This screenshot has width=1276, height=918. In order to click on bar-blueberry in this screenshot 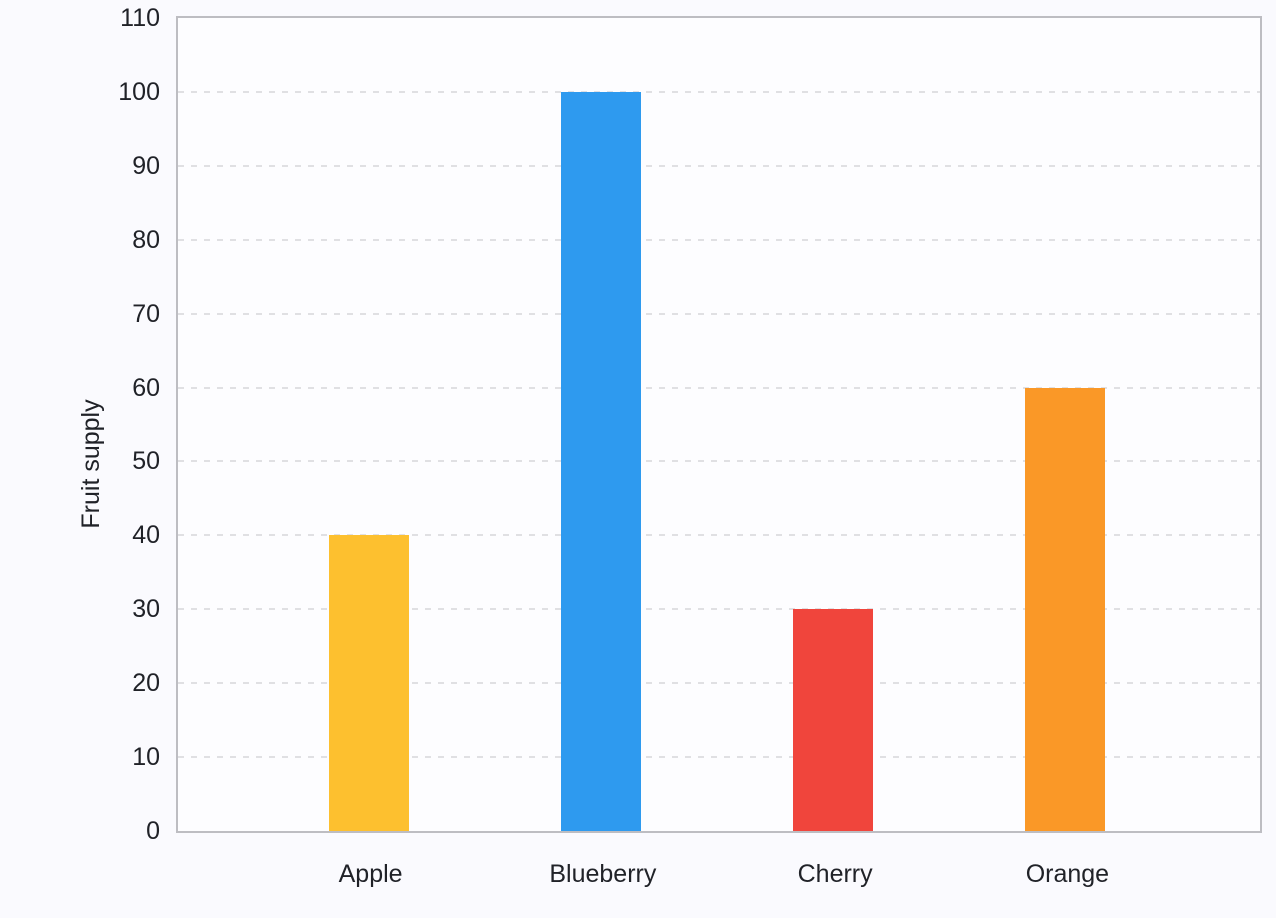, I will do `click(600, 461)`.